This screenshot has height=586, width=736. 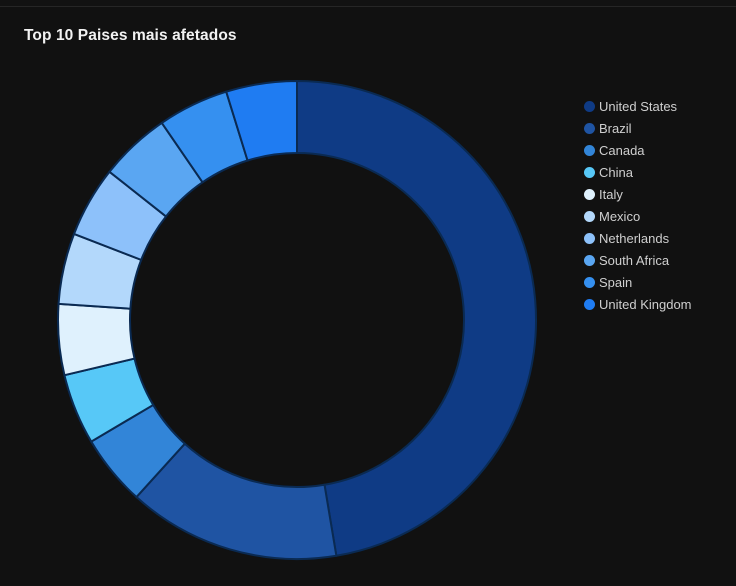 I want to click on legend-label: United States, so click(x=638, y=106).